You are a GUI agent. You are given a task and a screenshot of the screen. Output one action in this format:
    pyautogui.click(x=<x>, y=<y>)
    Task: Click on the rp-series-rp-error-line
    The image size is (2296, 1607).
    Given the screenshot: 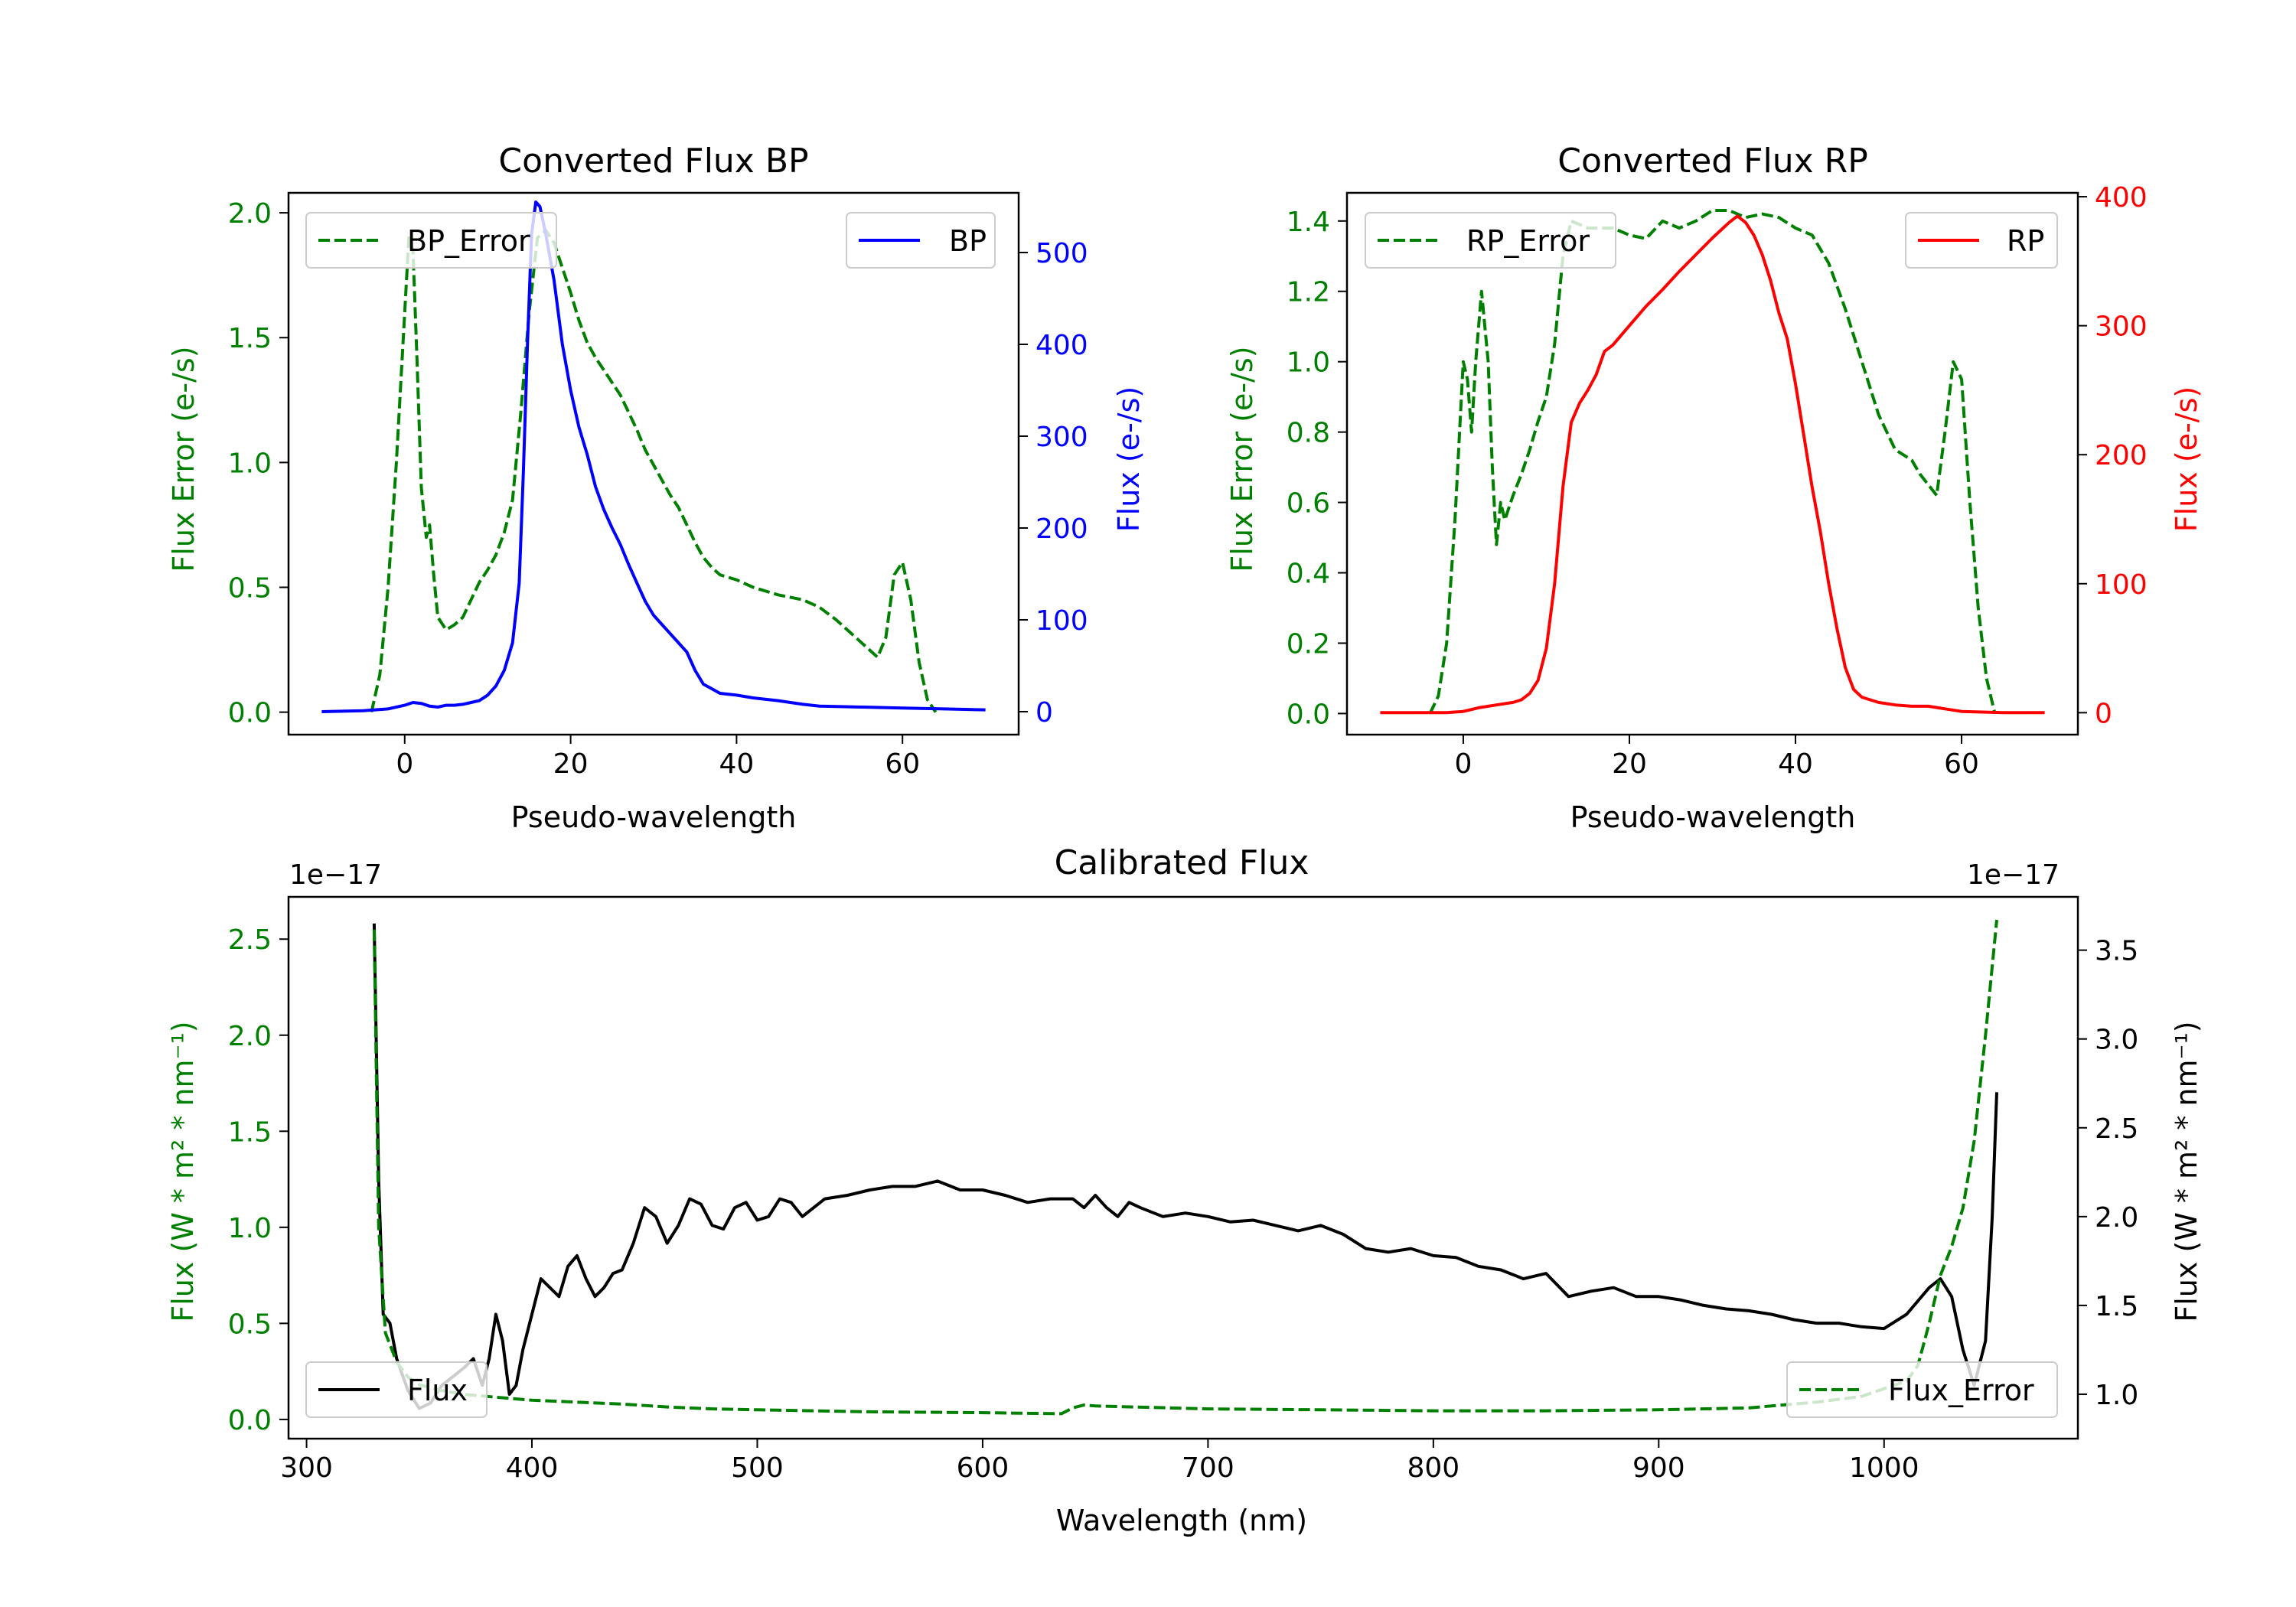 What is the action you would take?
    pyautogui.click(x=1712, y=462)
    